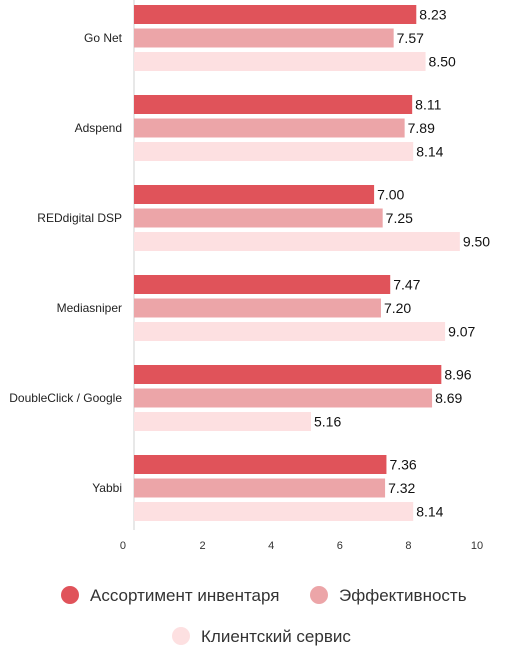  Describe the element at coordinates (403, 595) in the screenshot. I see `legend-label: Эффективность` at that location.